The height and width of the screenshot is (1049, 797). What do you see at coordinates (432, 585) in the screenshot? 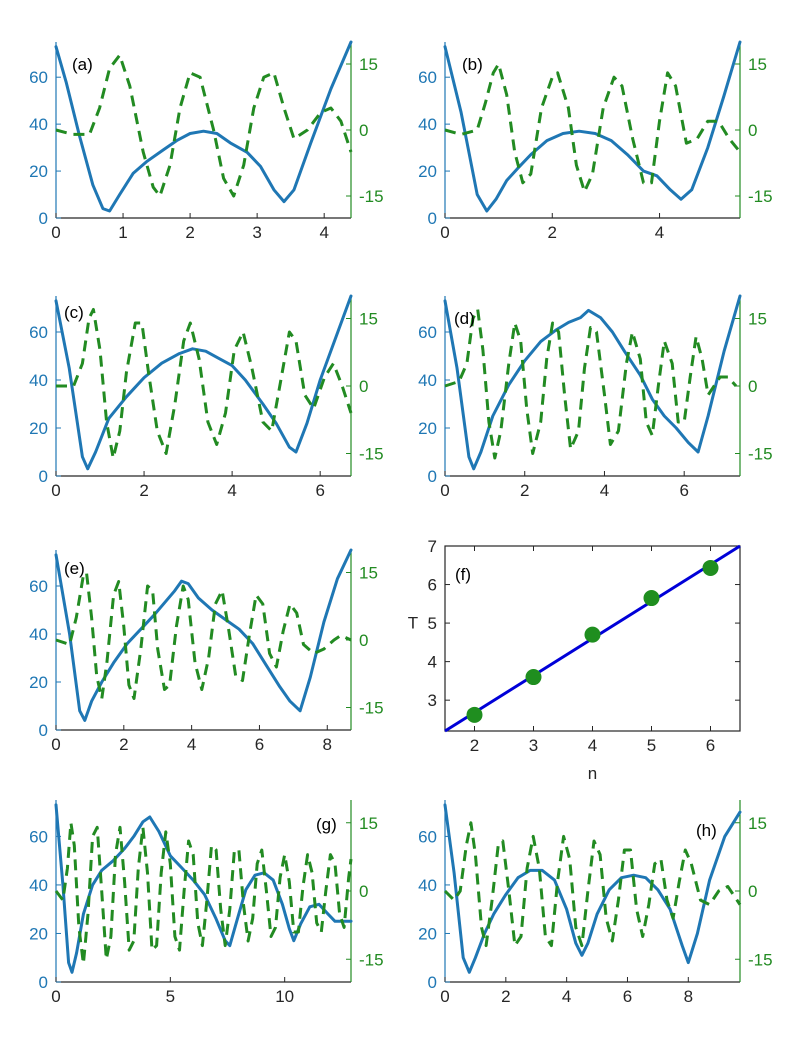
I see `y-tick-label: 6` at bounding box center [432, 585].